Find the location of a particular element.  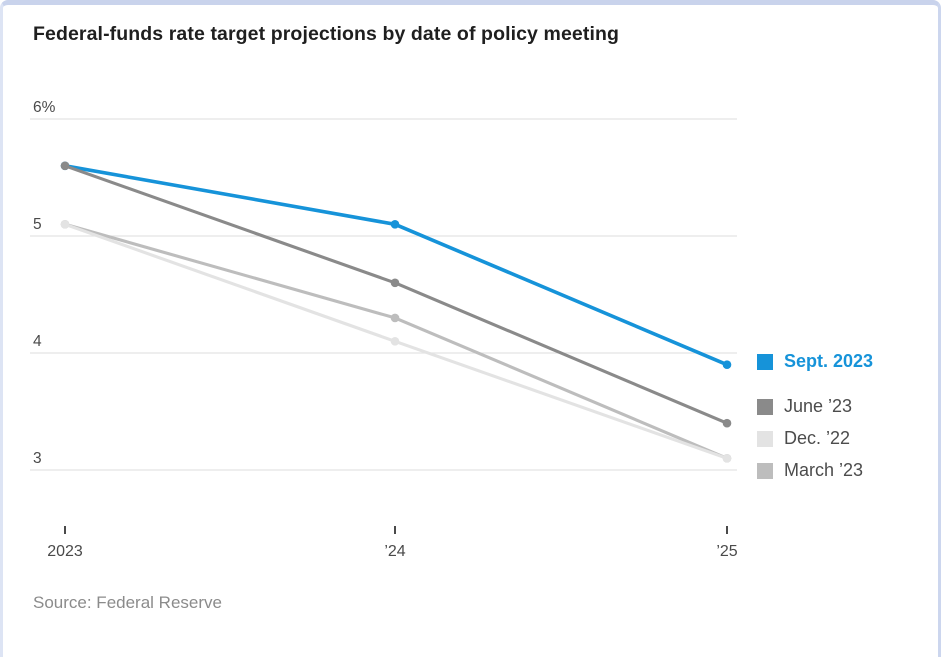

x-axis-label-2023: 2023 is located at coordinates (65, 551).